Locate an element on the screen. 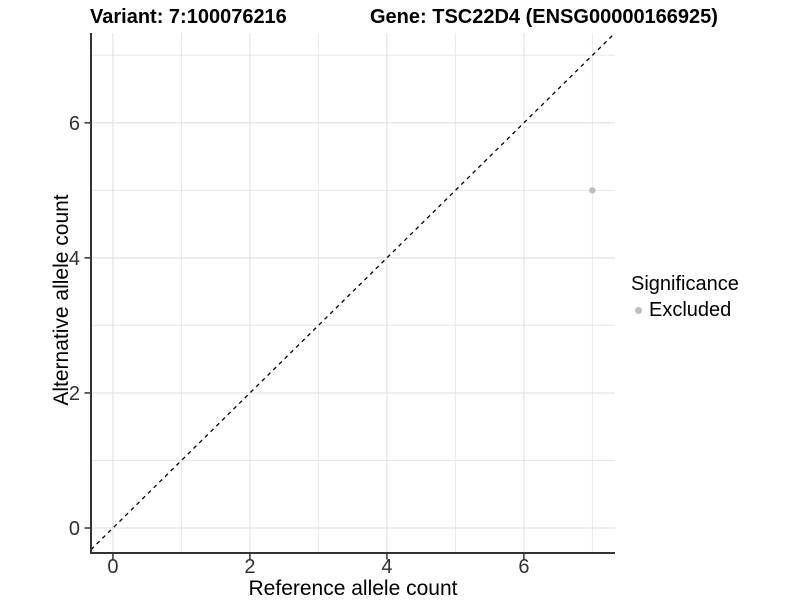 The width and height of the screenshot is (800, 600). x-axis-label: Reference allele count is located at coordinates (353, 588).